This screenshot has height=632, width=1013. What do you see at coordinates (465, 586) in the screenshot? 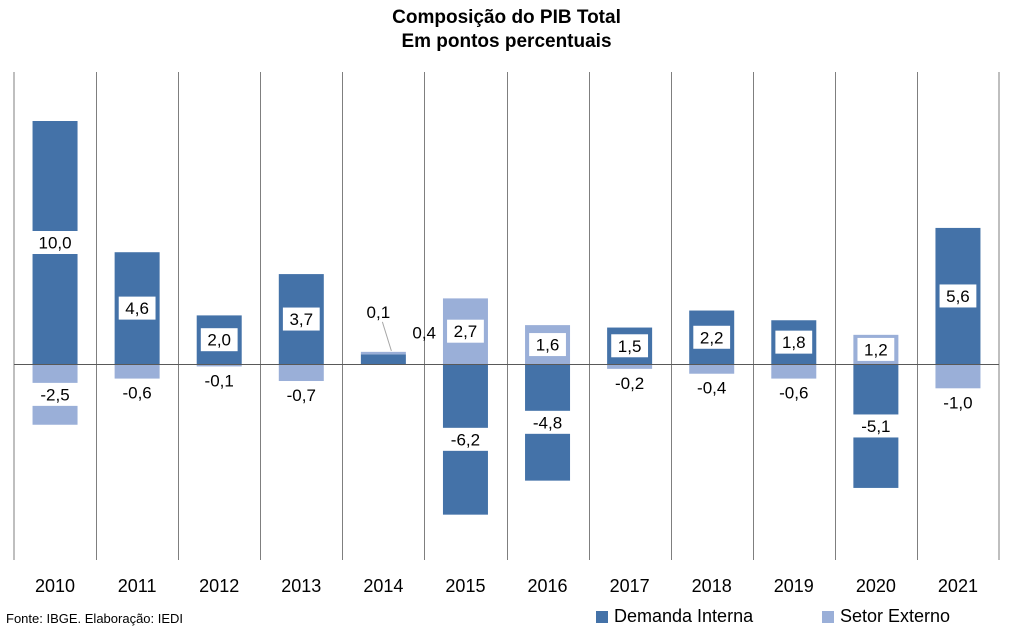
I see `x-tick-label: 2015` at bounding box center [465, 586].